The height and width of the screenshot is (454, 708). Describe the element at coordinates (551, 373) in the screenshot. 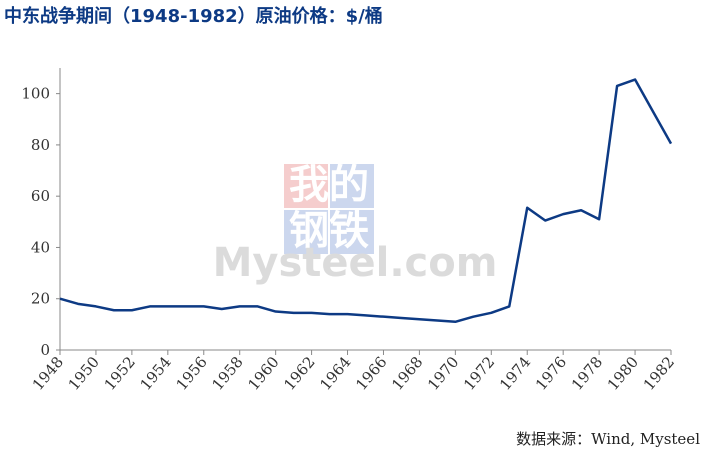

I see `x-tick-label: 1976` at that location.